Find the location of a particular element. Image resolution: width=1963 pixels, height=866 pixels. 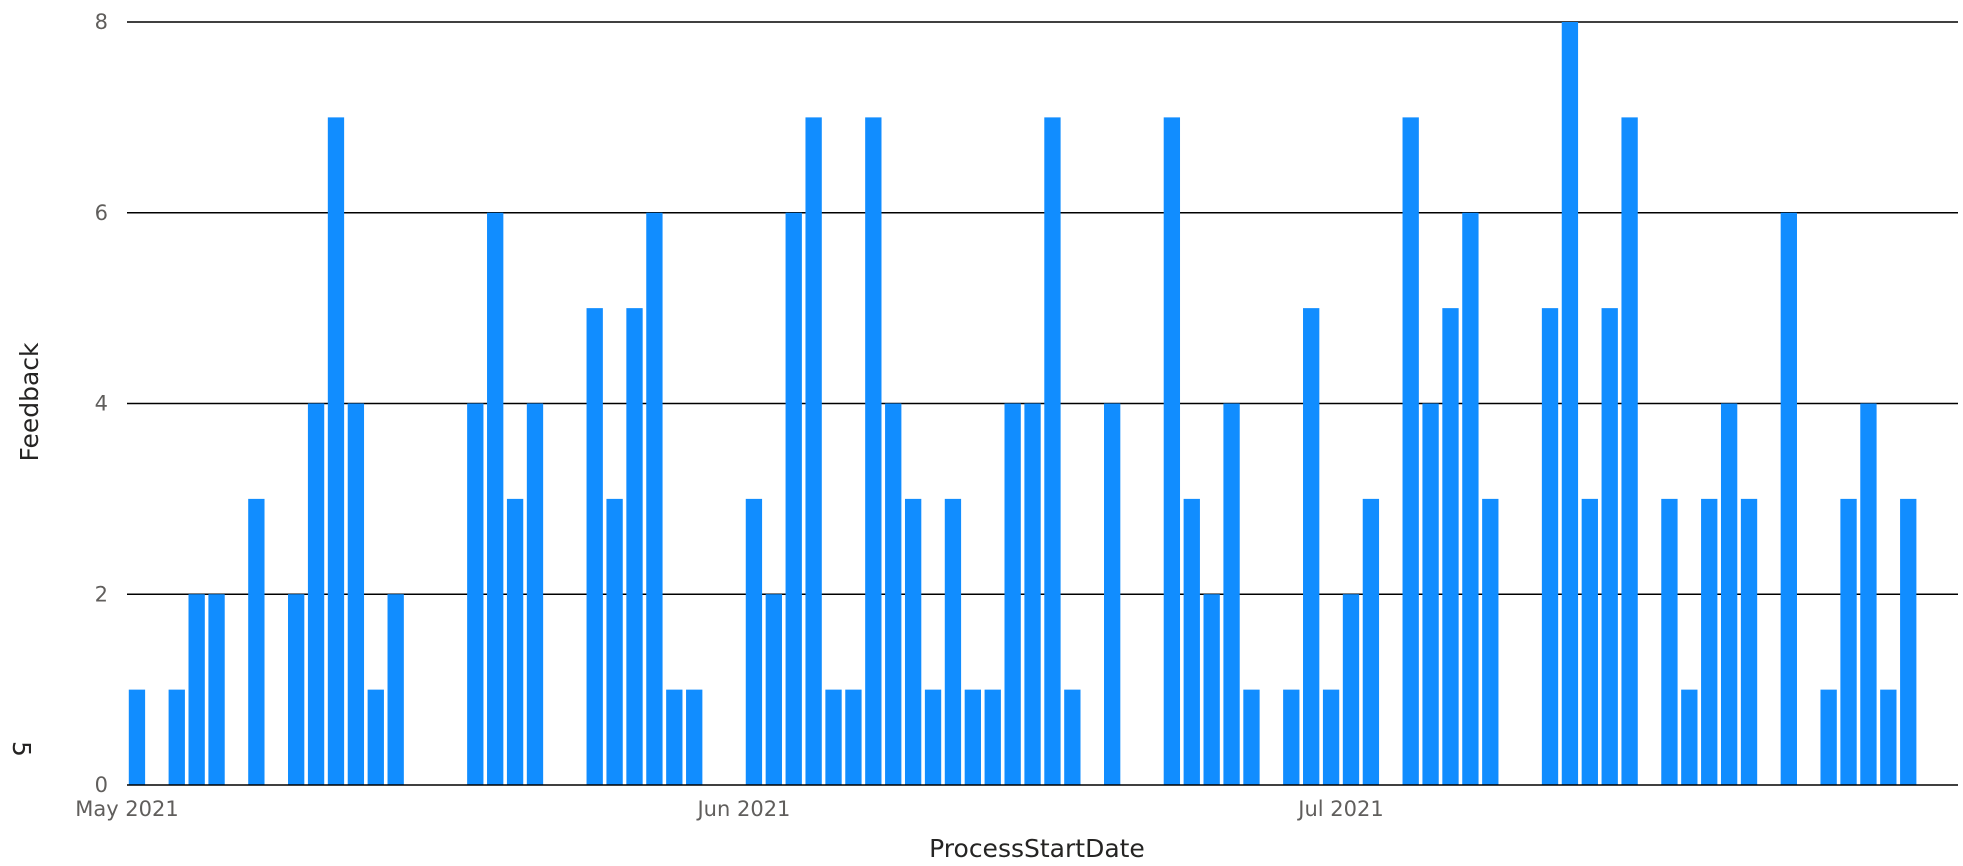

x-axis-tick-labels: May 2021 Jun 2021 Jul 2021 is located at coordinates (729, 809).